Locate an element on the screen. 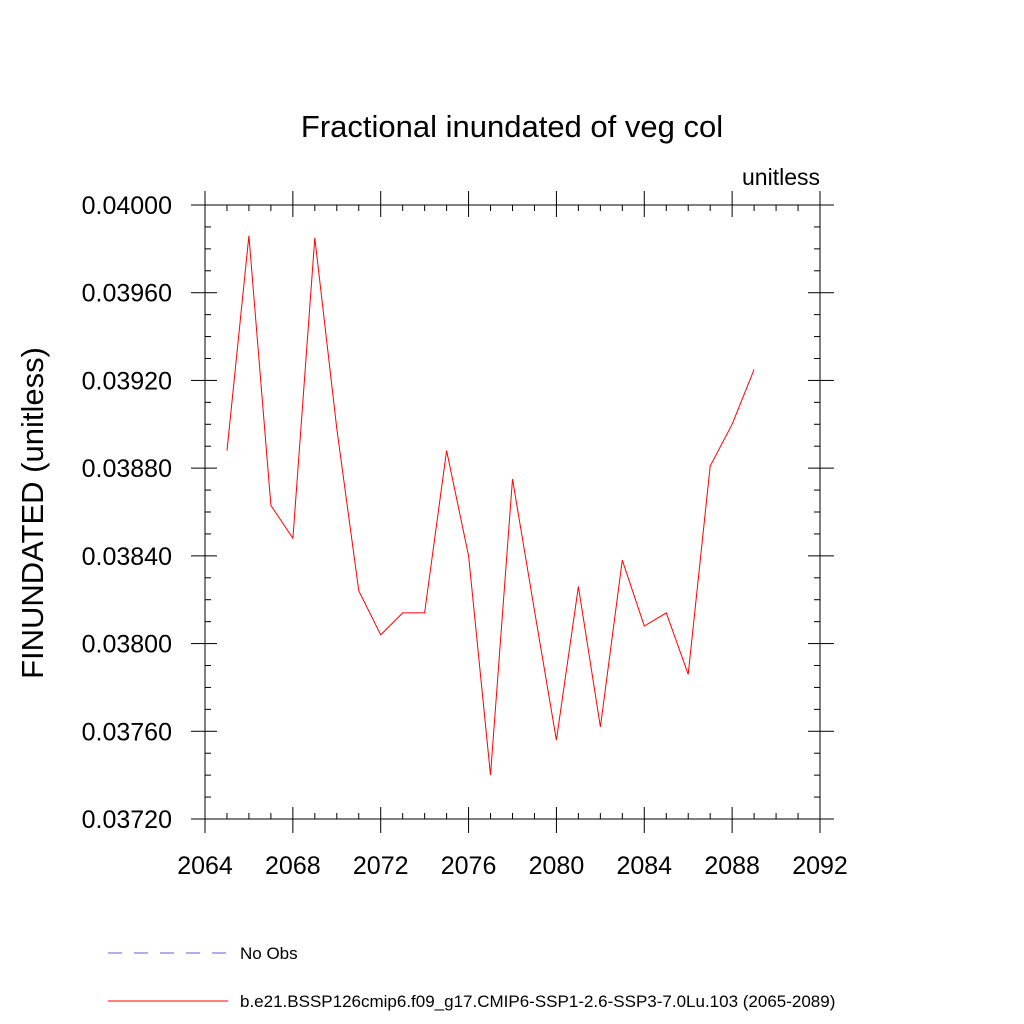 The height and width of the screenshot is (1024, 1024). x-tick-label: 2076 is located at coordinates (469, 866).